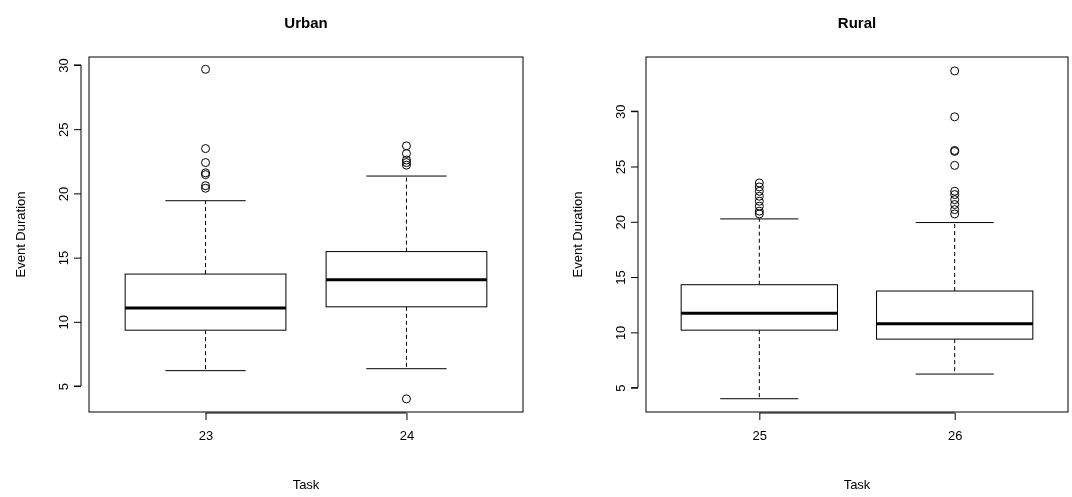 This screenshot has height=497, width=1072. What do you see at coordinates (407, 435) in the screenshot?
I see `x-tick-label: 24` at bounding box center [407, 435].